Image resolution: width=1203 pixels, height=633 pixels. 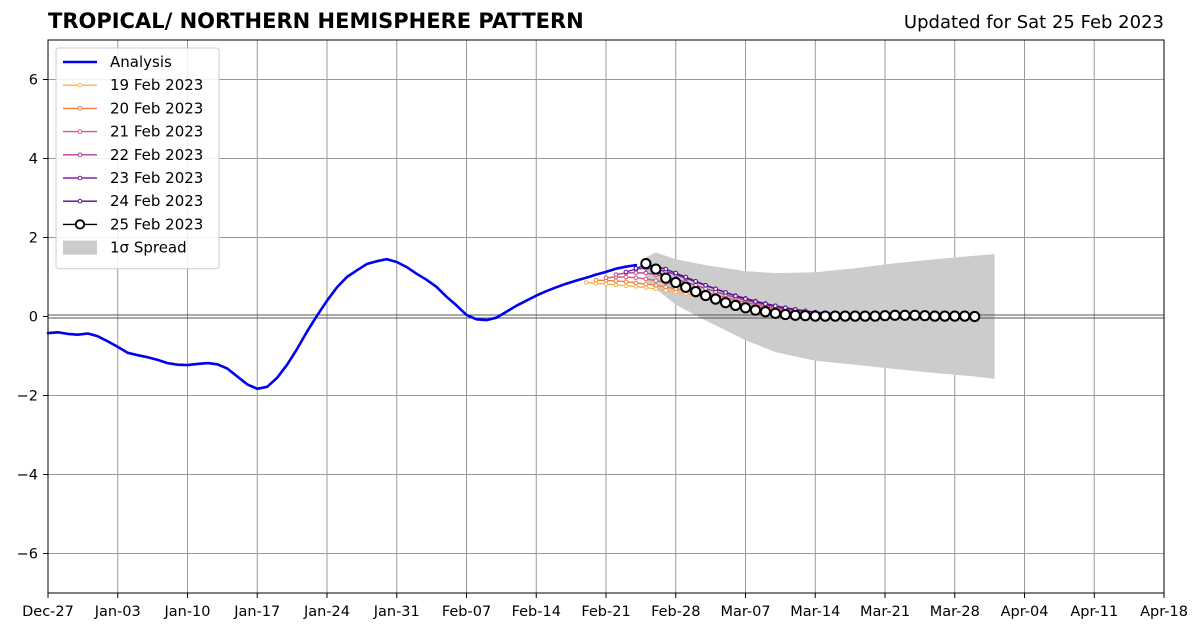 I want to click on legend-entry: 19 Feb 2023, so click(x=133, y=85).